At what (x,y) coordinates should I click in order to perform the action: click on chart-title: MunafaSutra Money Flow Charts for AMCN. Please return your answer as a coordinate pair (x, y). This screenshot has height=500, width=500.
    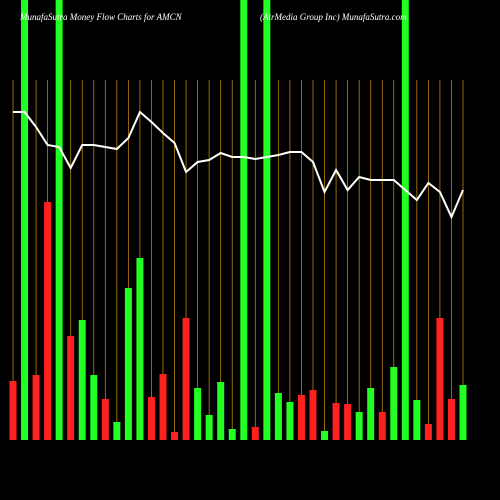
    Looking at the image, I should click on (101, 17).